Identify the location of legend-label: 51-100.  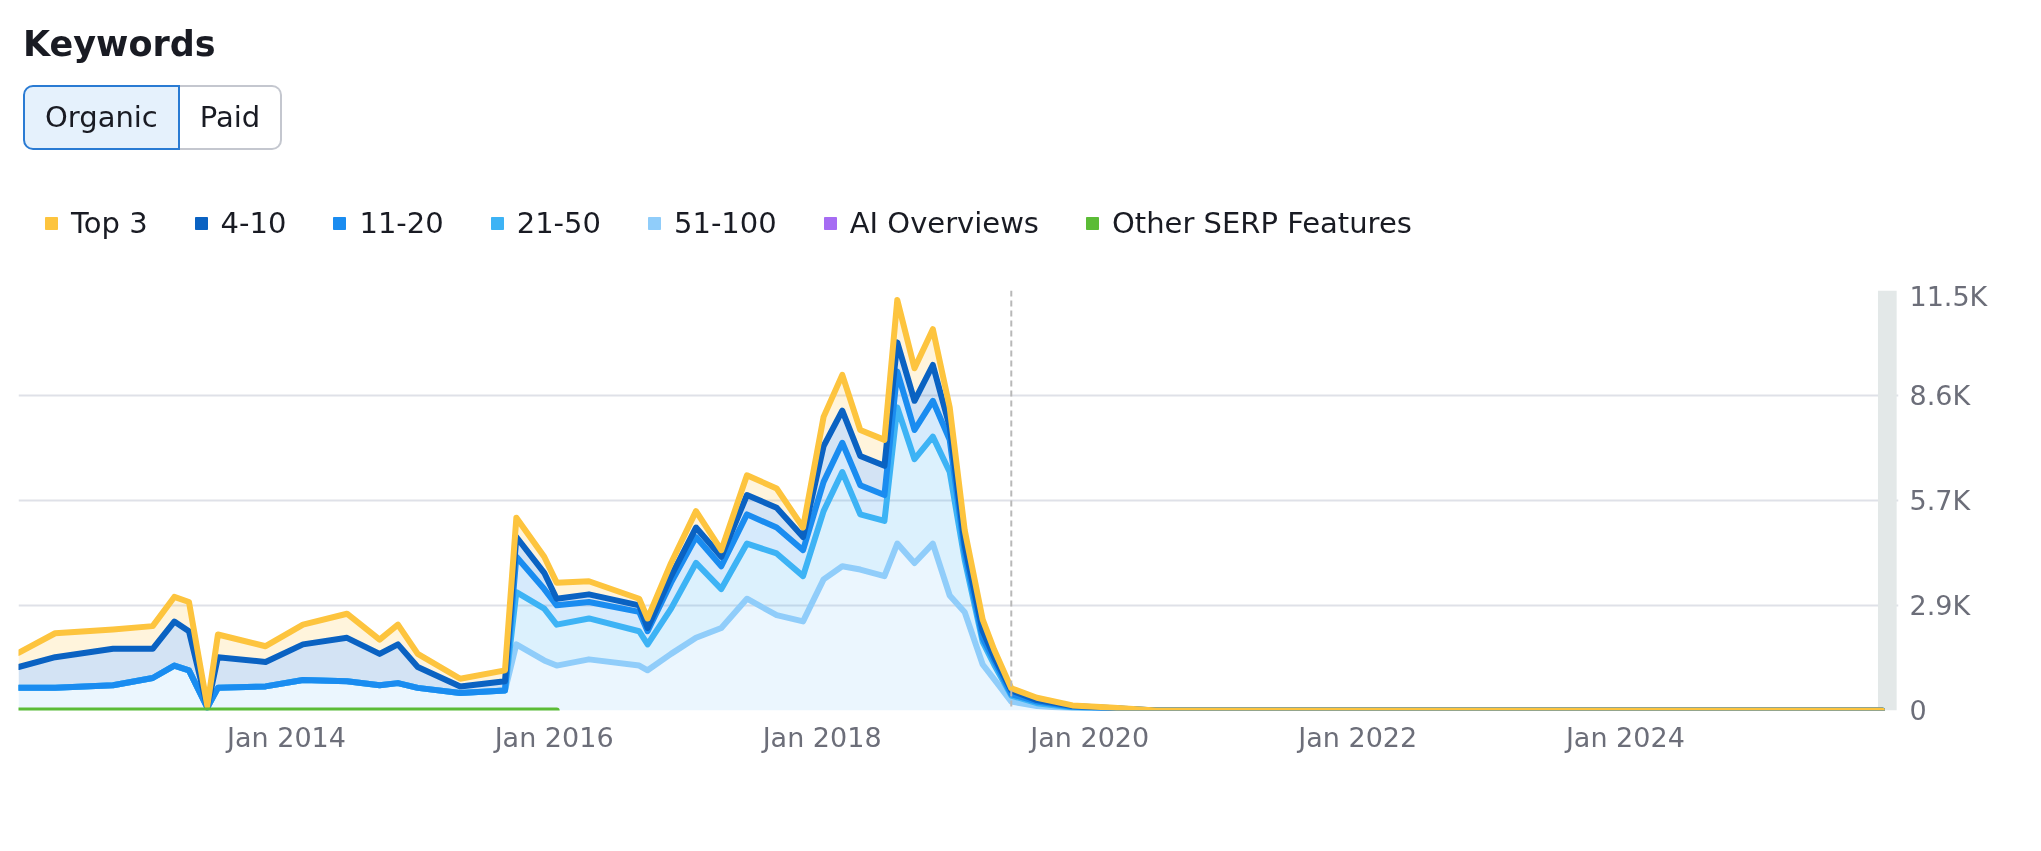
(725, 223).